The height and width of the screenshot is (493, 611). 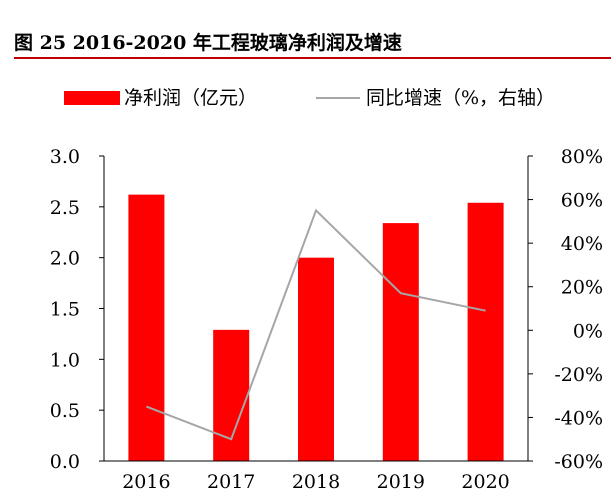 What do you see at coordinates (565, 309) in the screenshot?
I see `right-axis: -60% -40% -20% 0% 20% 40% 60% 80%` at bounding box center [565, 309].